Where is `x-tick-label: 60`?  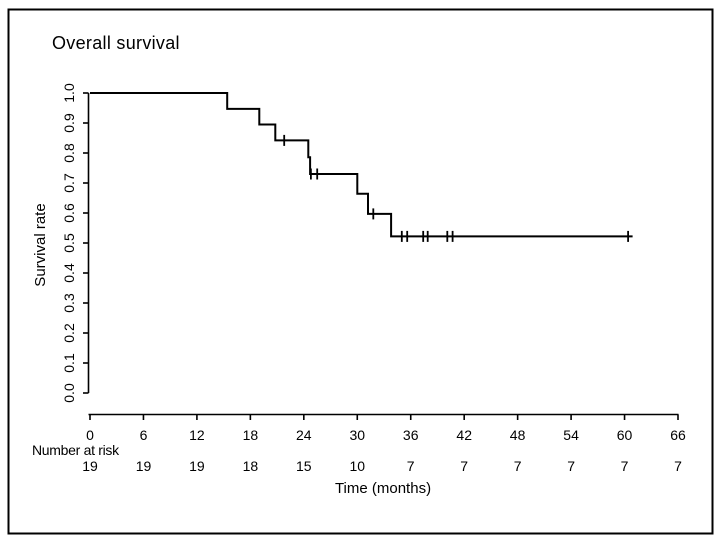 x-tick-label: 60 is located at coordinates (625, 435).